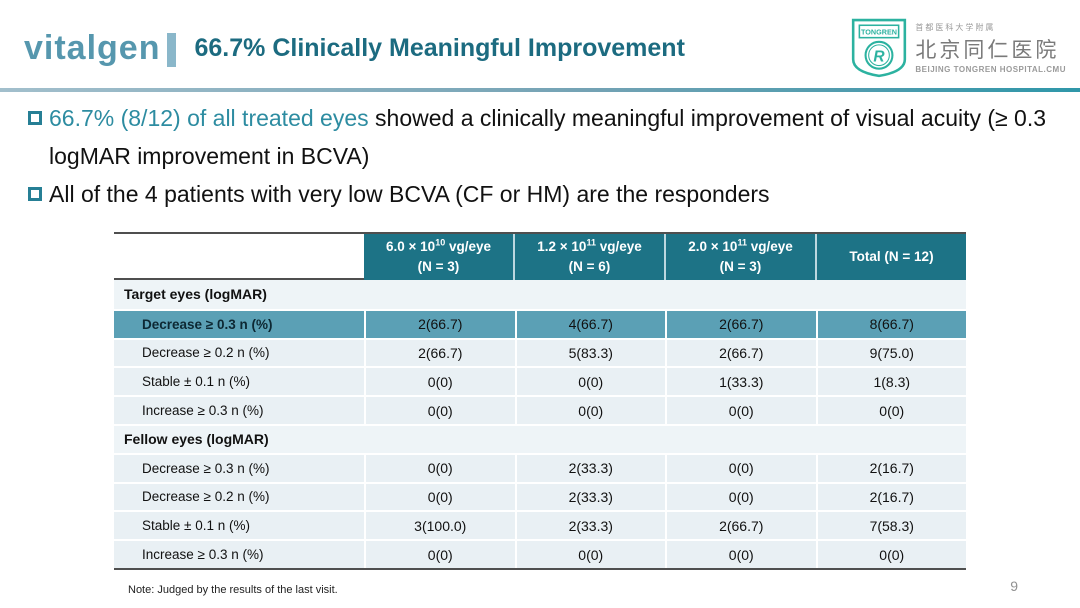  Describe the element at coordinates (92, 47) in the screenshot. I see `vitalgen-logo-text: vitalgen` at that location.